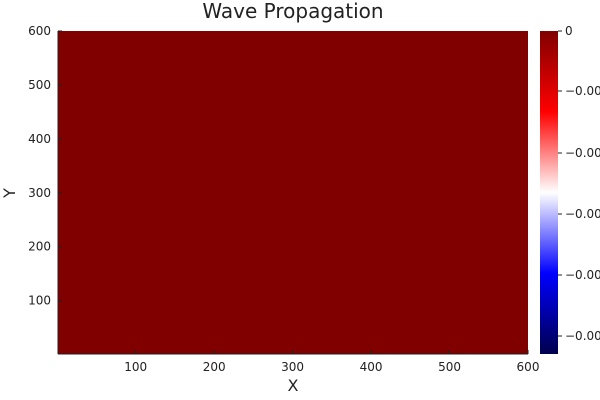 The height and width of the screenshot is (400, 600). What do you see at coordinates (39, 139) in the screenshot?
I see `y-tick-label: 400` at bounding box center [39, 139].